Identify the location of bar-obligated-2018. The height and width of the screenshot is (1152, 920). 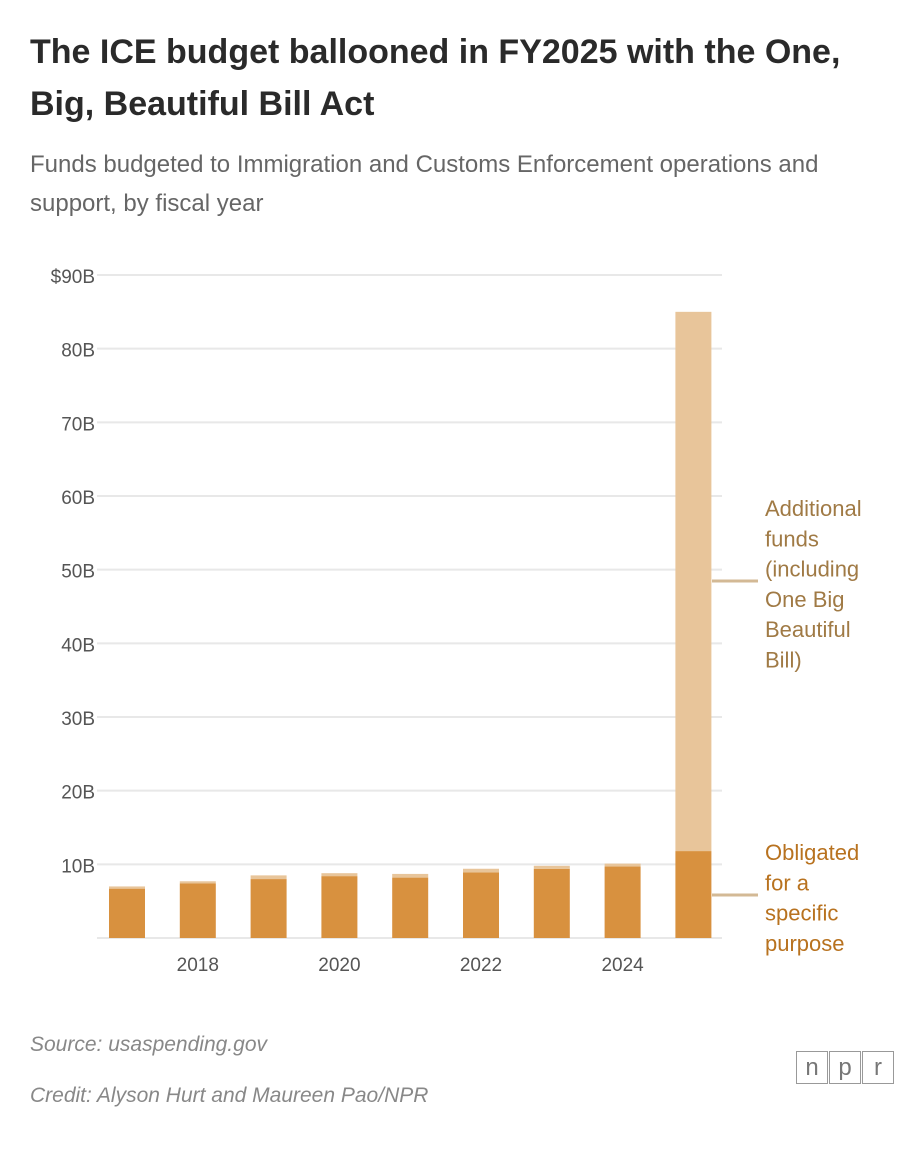
(197, 910).